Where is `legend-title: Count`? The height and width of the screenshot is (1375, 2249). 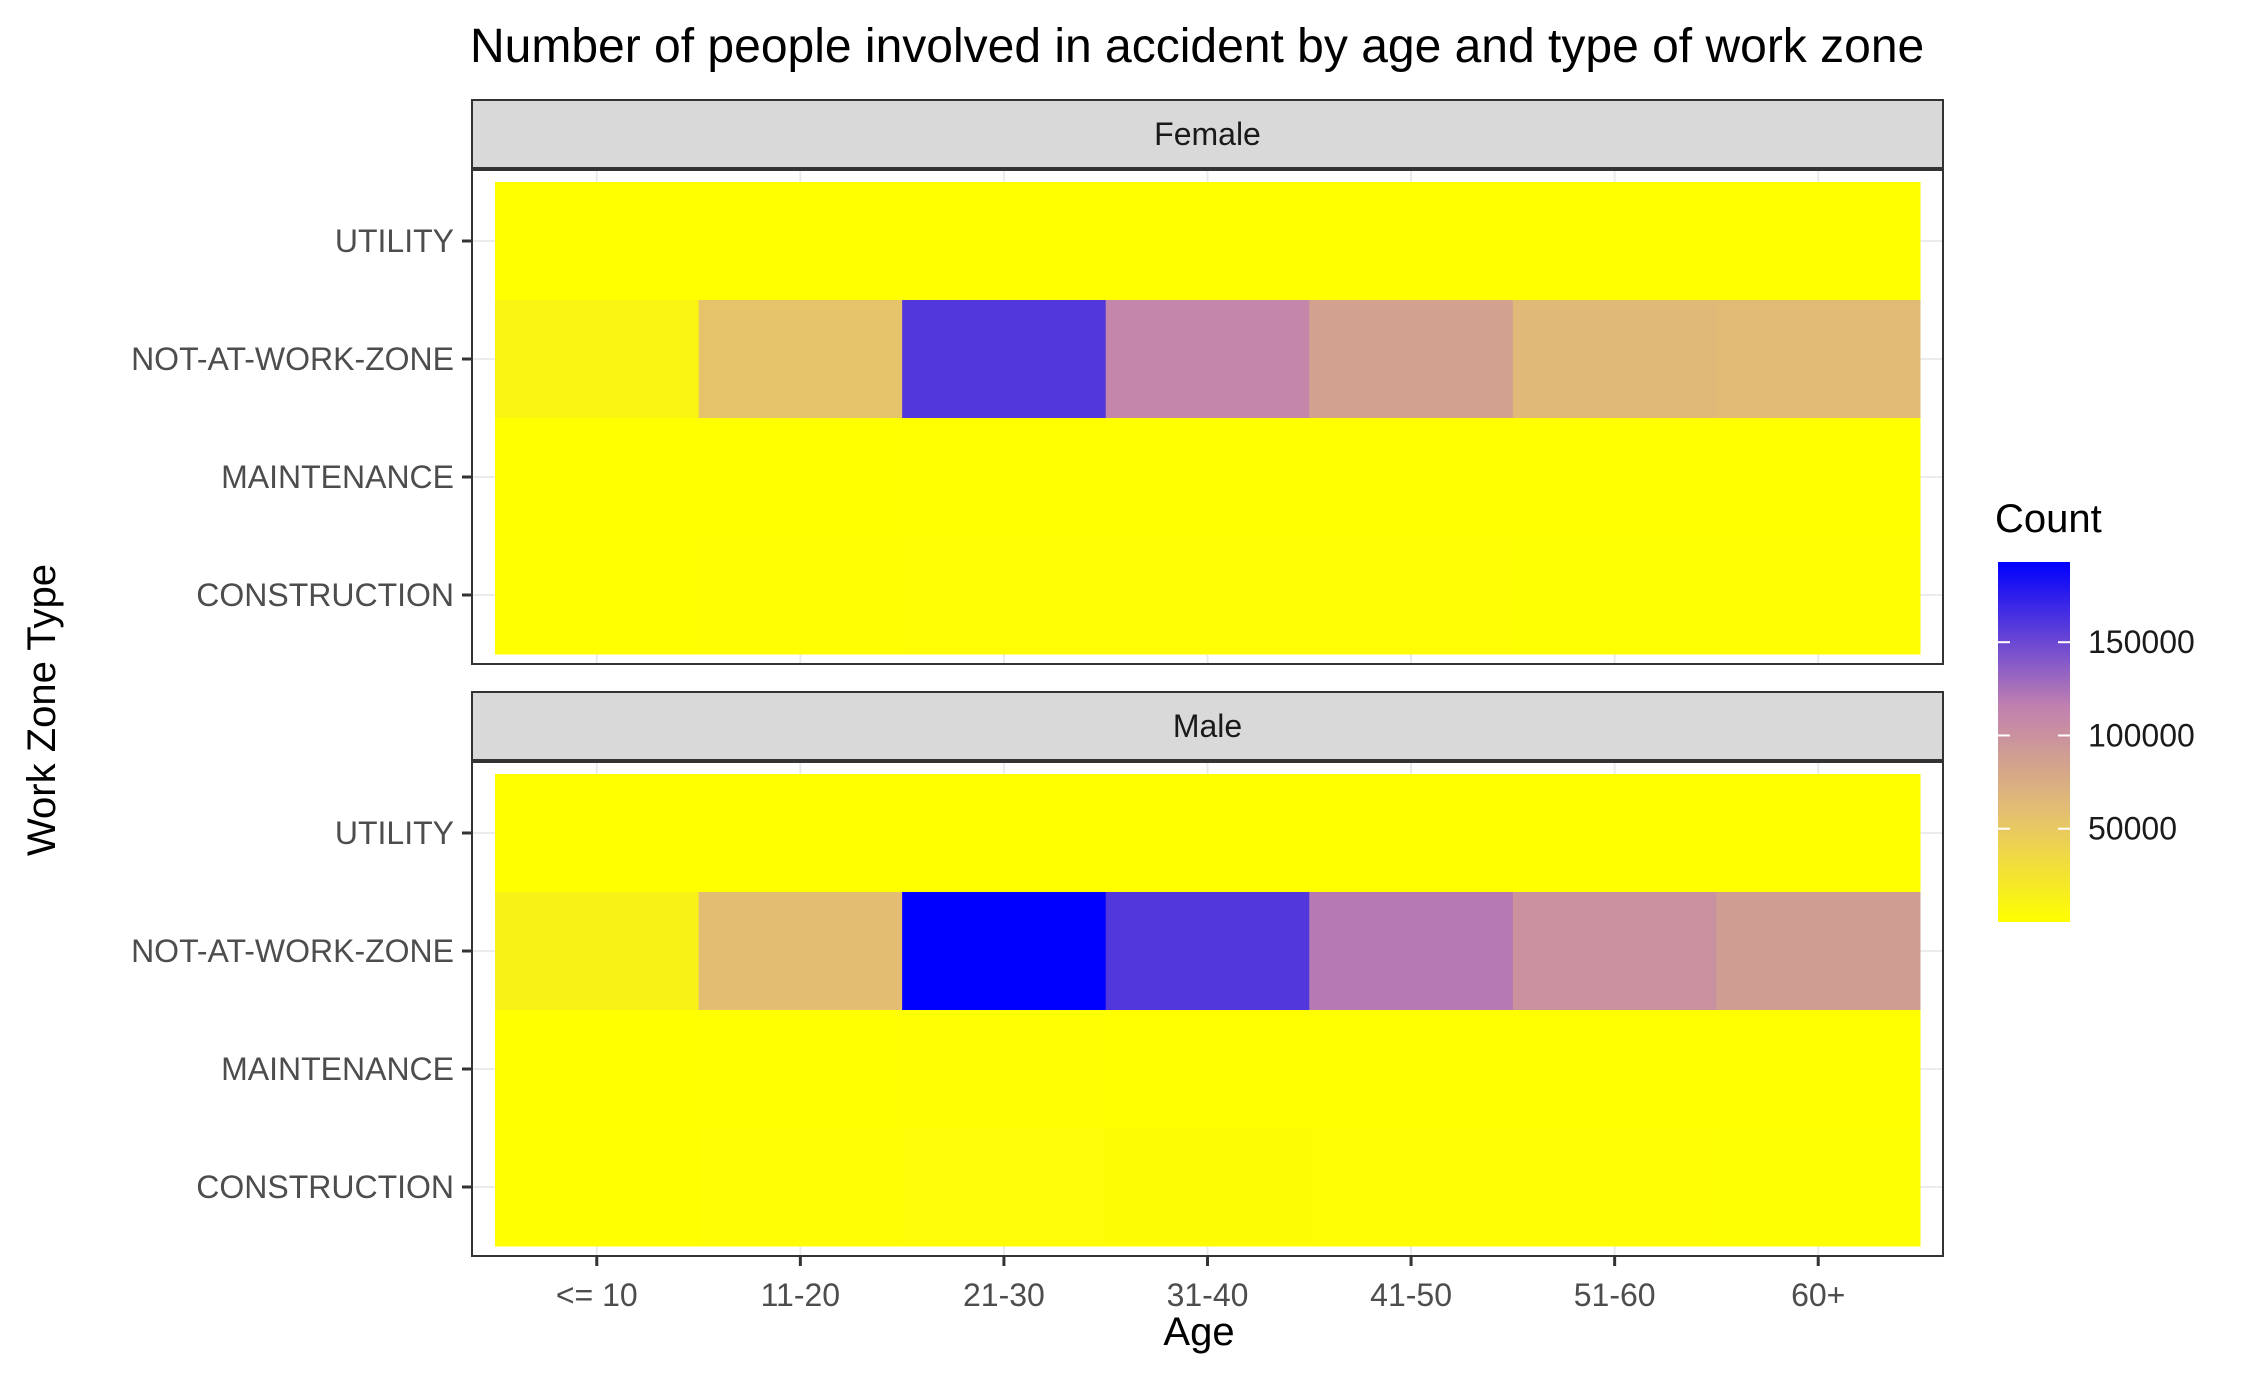 legend-title: Count is located at coordinates (2048, 519).